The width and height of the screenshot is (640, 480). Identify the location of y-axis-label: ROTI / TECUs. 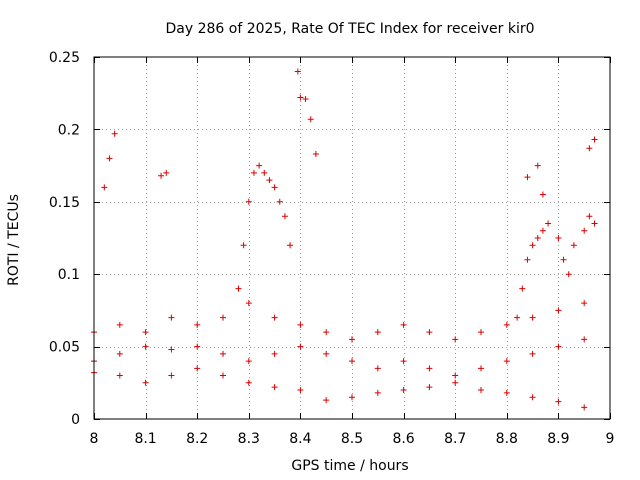
(14, 240).